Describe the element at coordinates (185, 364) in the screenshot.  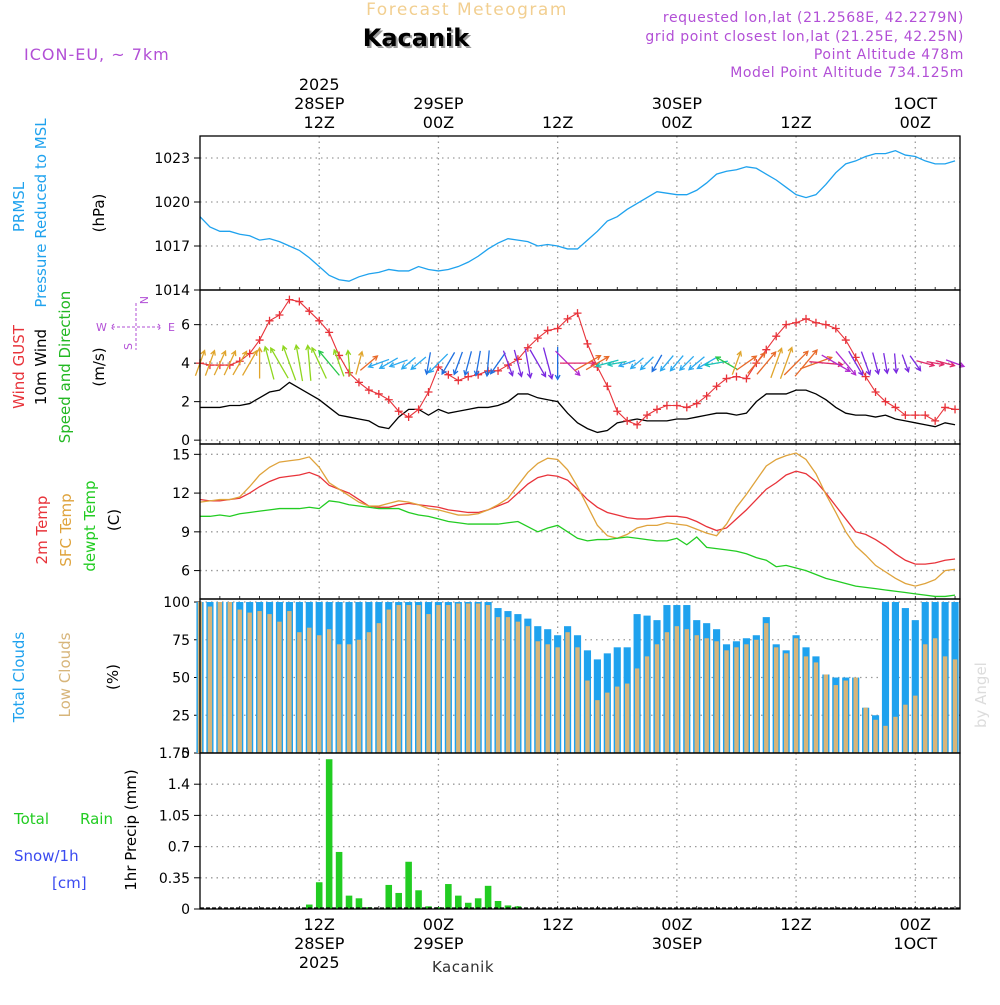
I see `wind-ytick-label: 4` at that location.